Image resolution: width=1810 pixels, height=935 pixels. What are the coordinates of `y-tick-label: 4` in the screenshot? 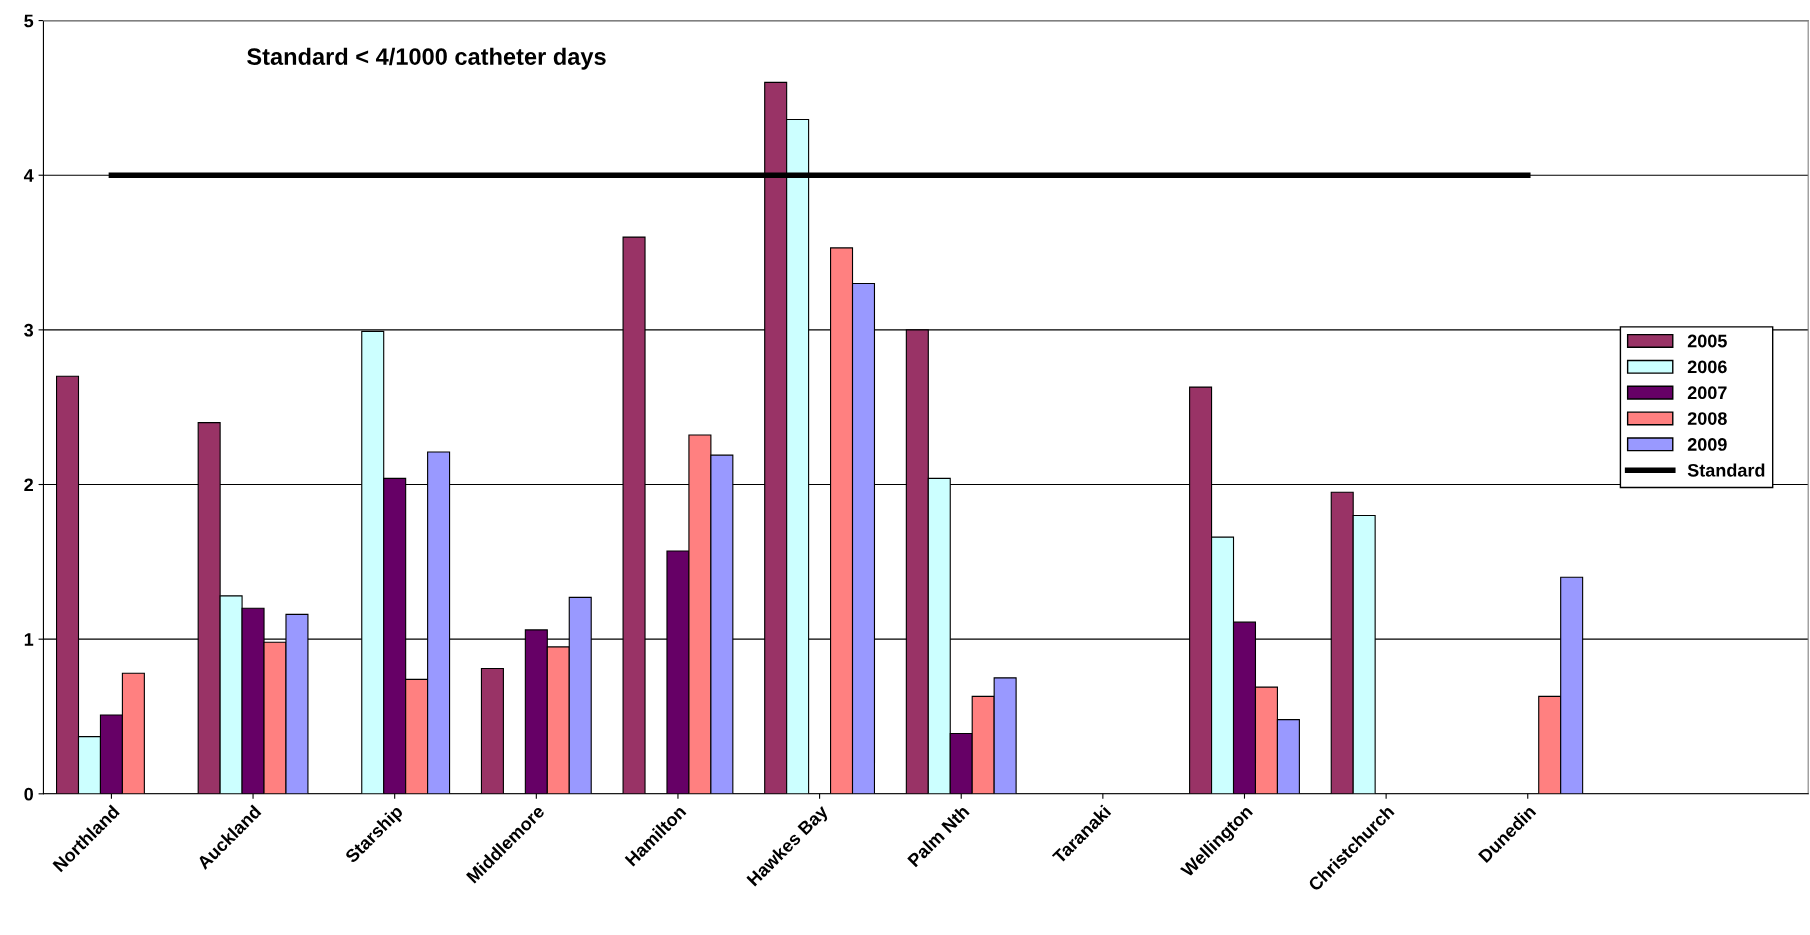 It's located at (28, 175).